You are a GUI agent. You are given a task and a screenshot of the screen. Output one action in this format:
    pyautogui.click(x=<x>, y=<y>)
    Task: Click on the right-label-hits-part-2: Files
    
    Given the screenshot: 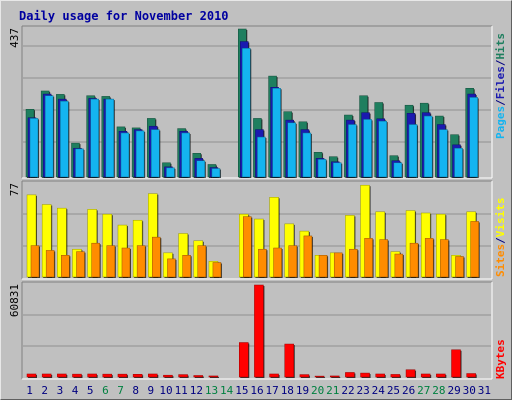 What is the action you would take?
    pyautogui.click(x=500, y=82)
    